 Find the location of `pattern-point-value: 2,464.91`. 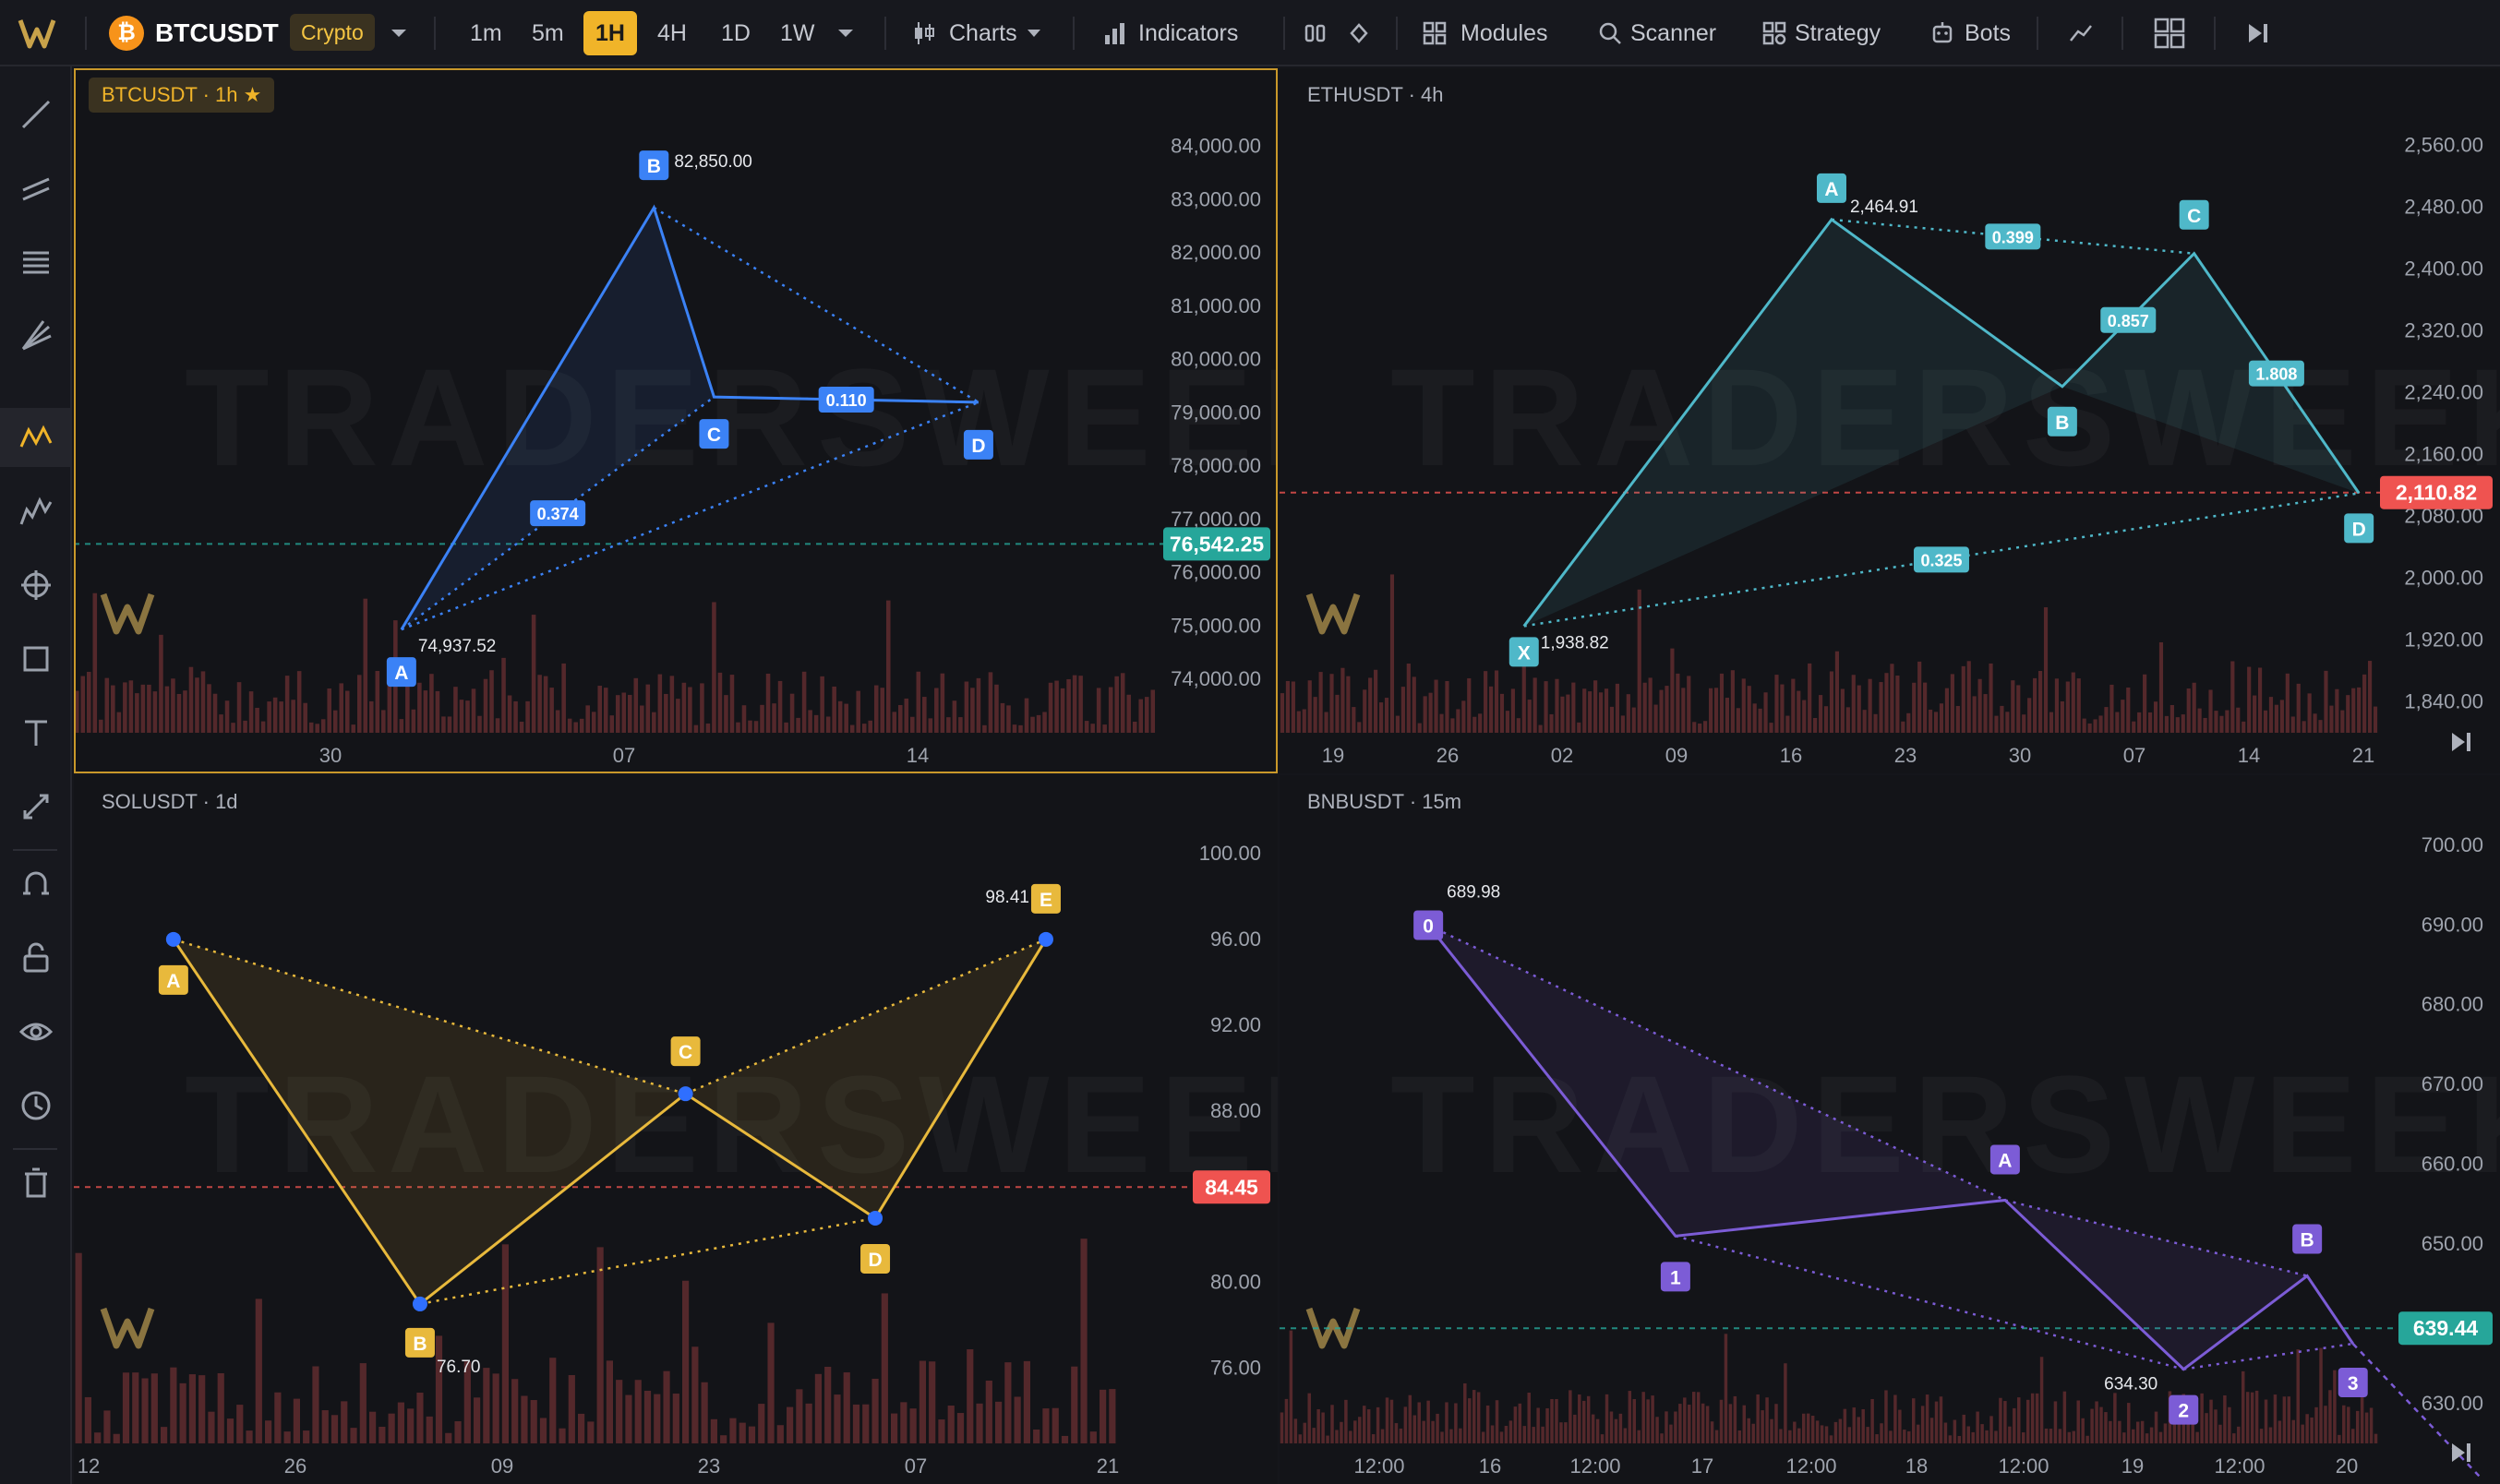

pattern-point-value: 2,464.91 is located at coordinates (1884, 207).